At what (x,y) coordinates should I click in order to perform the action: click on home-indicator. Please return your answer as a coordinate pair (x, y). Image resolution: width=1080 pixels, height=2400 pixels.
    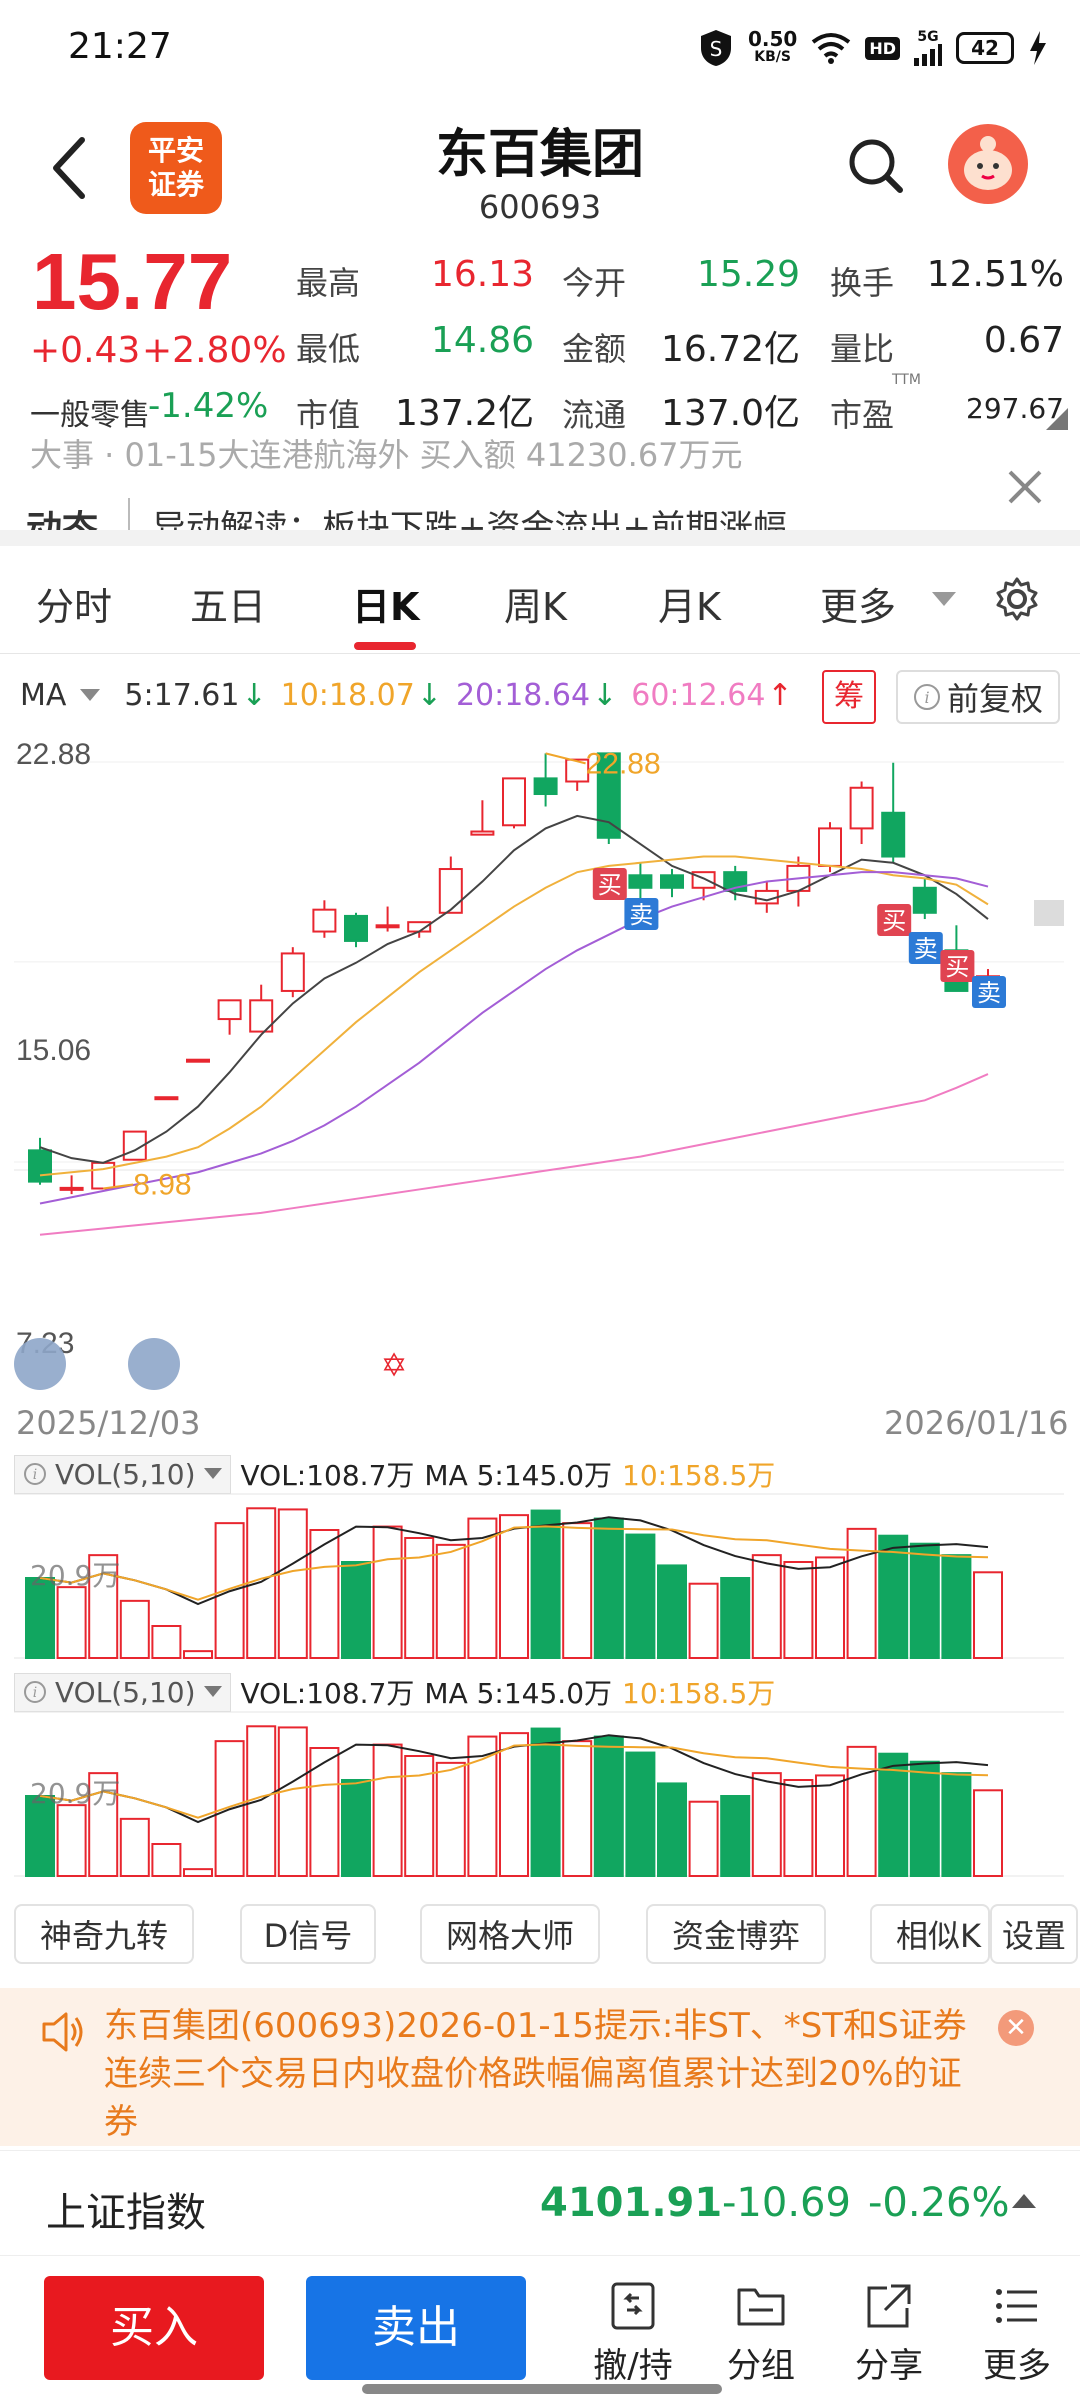
    Looking at the image, I should click on (542, 2389).